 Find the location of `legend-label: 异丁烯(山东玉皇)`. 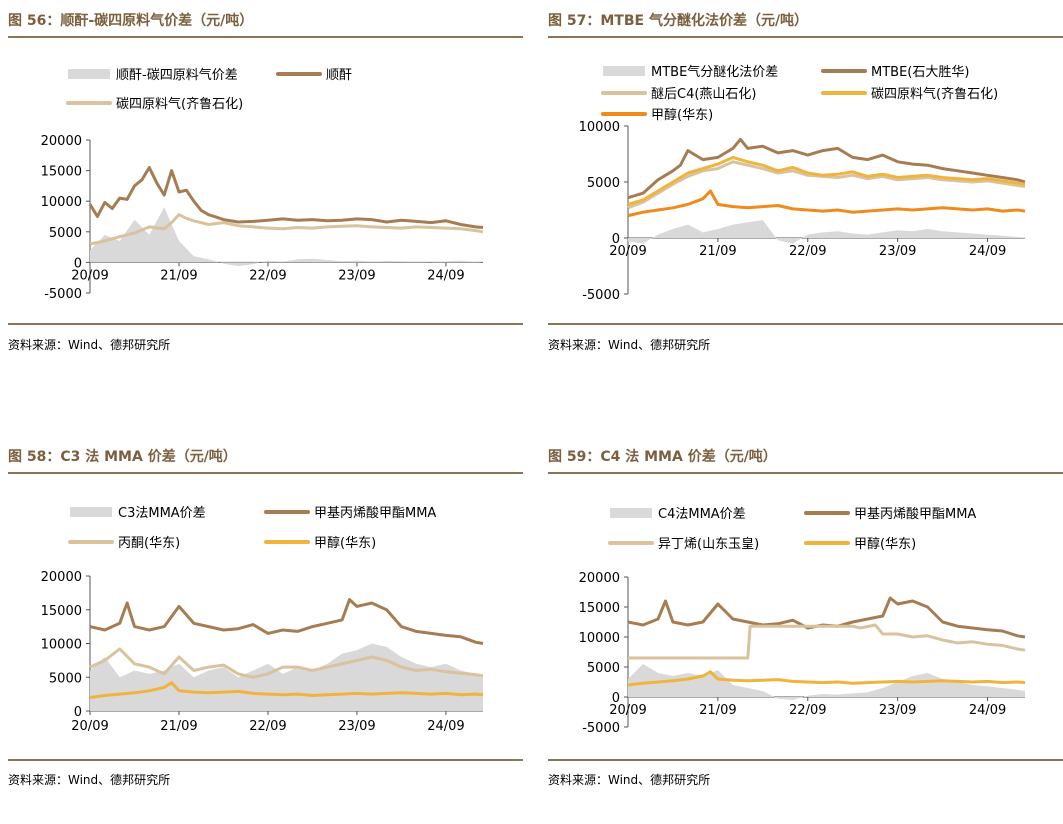

legend-label: 异丁烯(山东玉皇) is located at coordinates (708, 544).